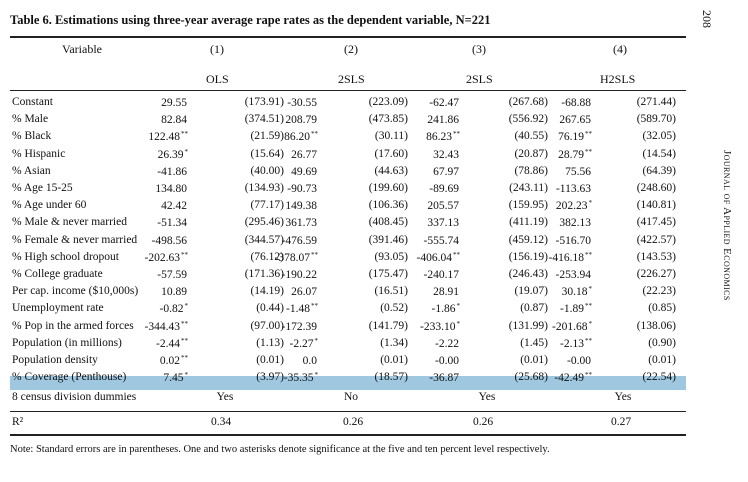 This screenshot has width=748, height=482. I want to click on standard-error-3: (0.01), so click(534, 360).